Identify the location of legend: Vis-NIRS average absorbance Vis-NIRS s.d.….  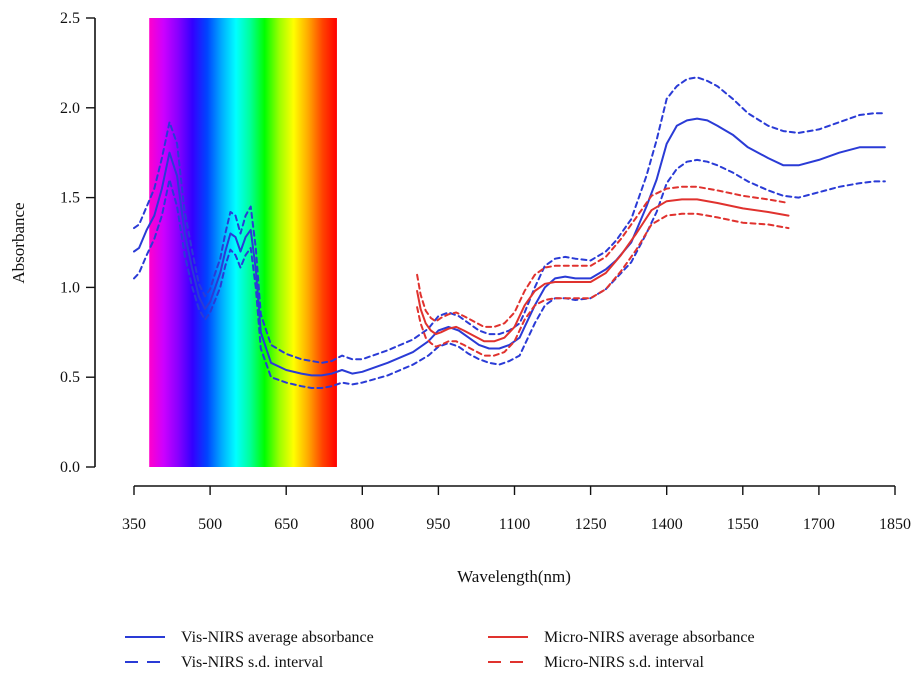
(440, 650).